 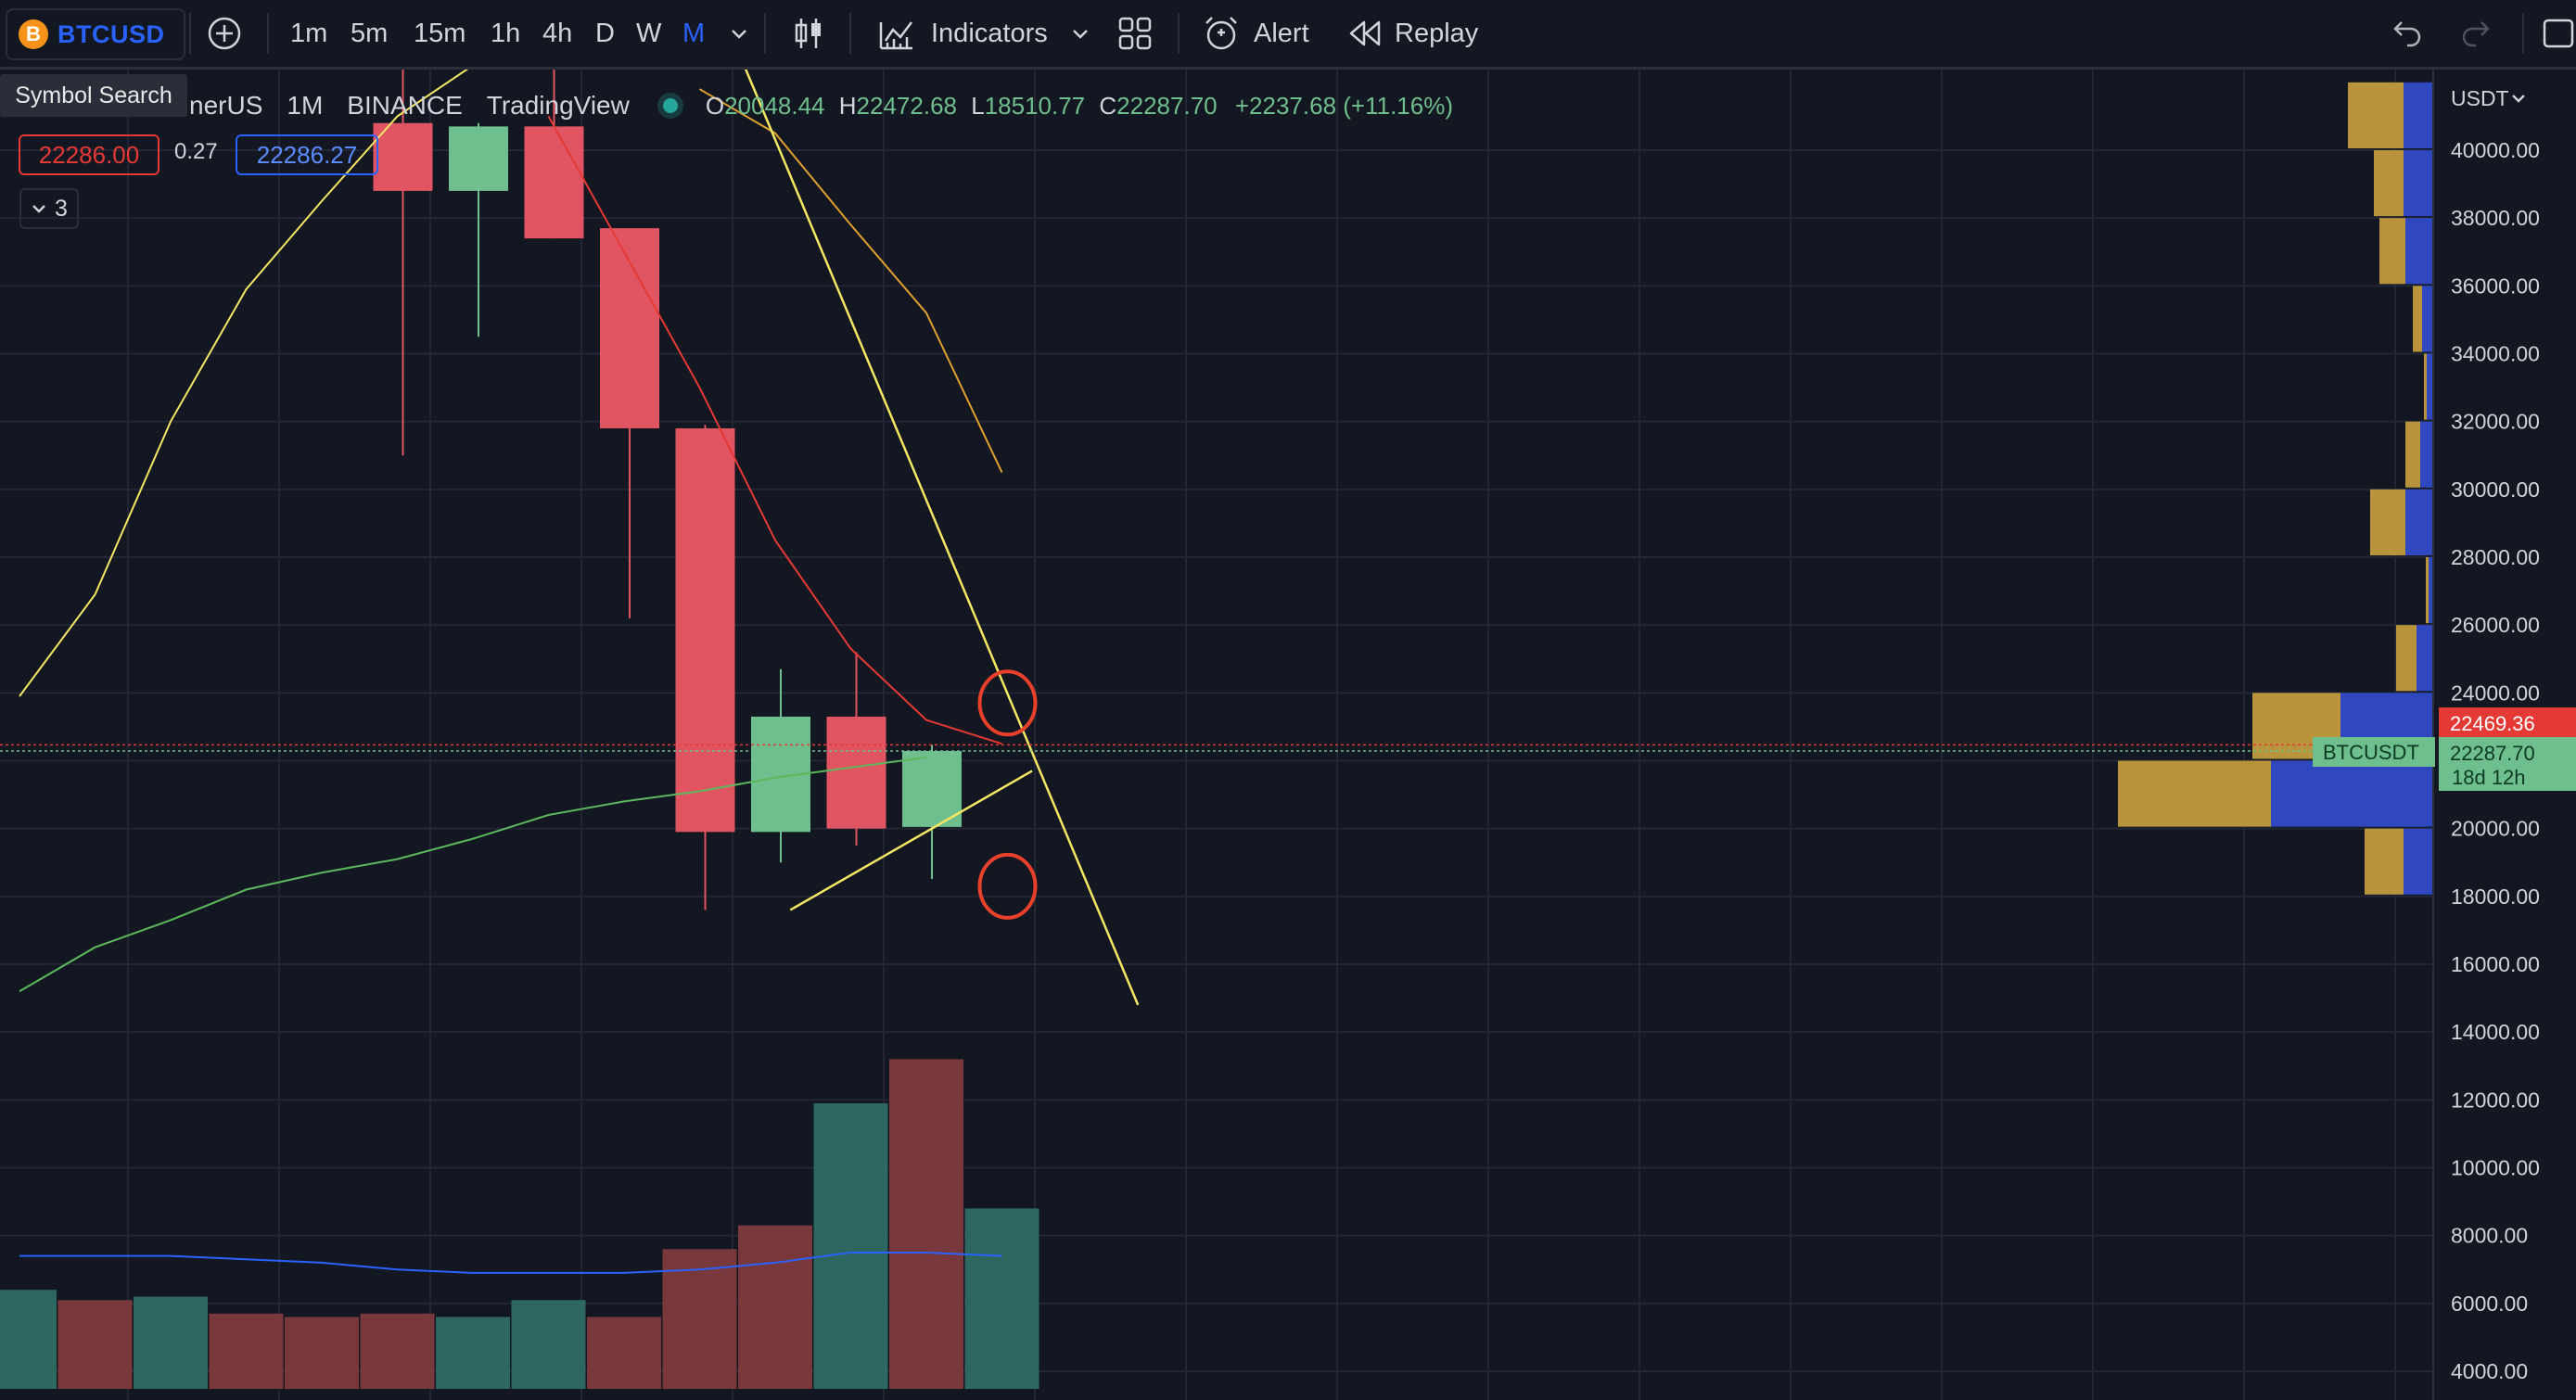 What do you see at coordinates (2495, 422) in the screenshot?
I see `price-tick-label: 32000.00` at bounding box center [2495, 422].